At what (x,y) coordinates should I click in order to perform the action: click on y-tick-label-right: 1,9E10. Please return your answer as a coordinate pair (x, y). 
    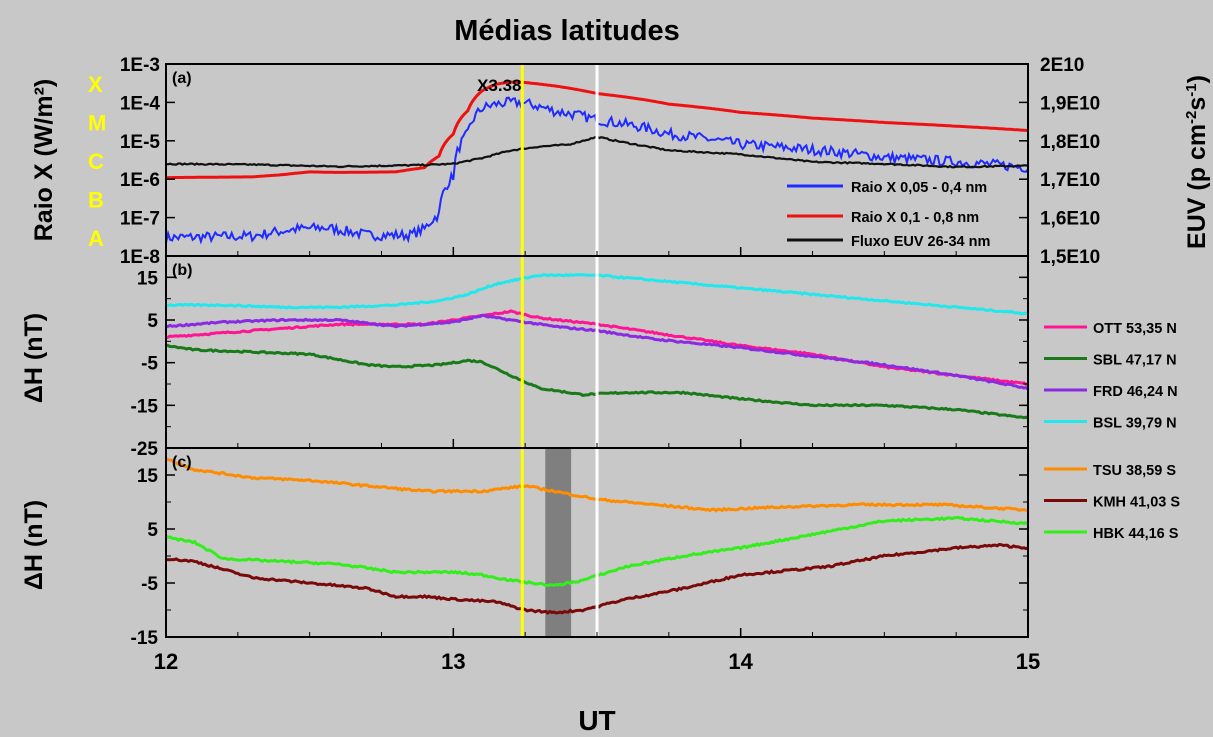
    Looking at the image, I should click on (1070, 103).